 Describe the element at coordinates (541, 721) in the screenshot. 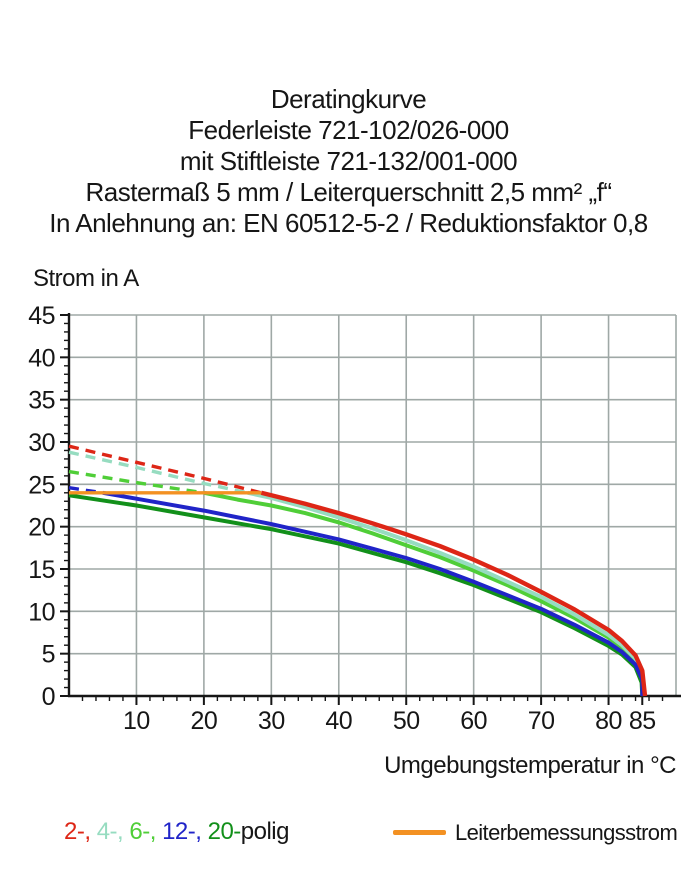

I see `x-tick-label: 70` at that location.